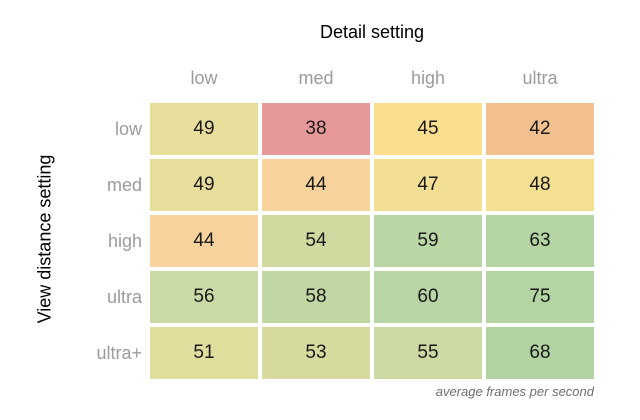 Image resolution: width=640 pixels, height=420 pixels. I want to click on heatmap-cell: 58, so click(316, 297).